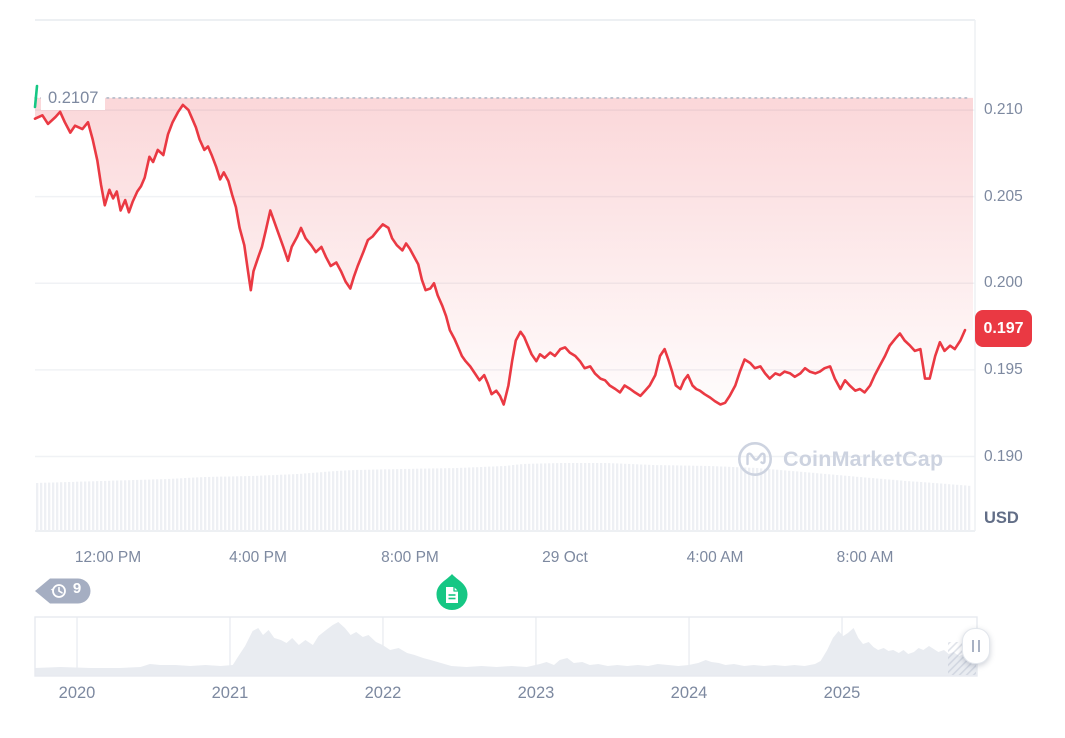  Describe the element at coordinates (536, 693) in the screenshot. I see `navigator-year-label: 2023` at that location.